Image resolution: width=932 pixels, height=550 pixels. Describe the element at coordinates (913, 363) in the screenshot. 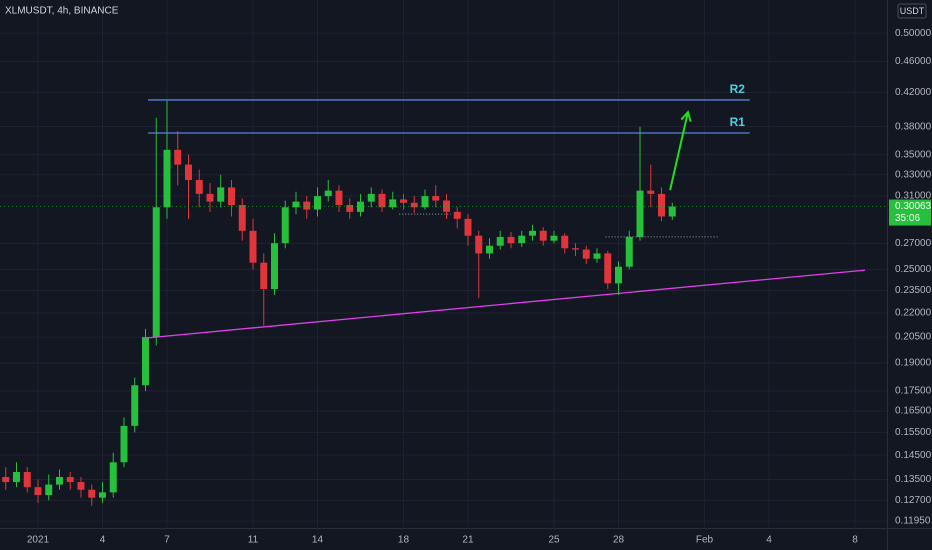

I see `y-tick-label: 0.19000` at that location.